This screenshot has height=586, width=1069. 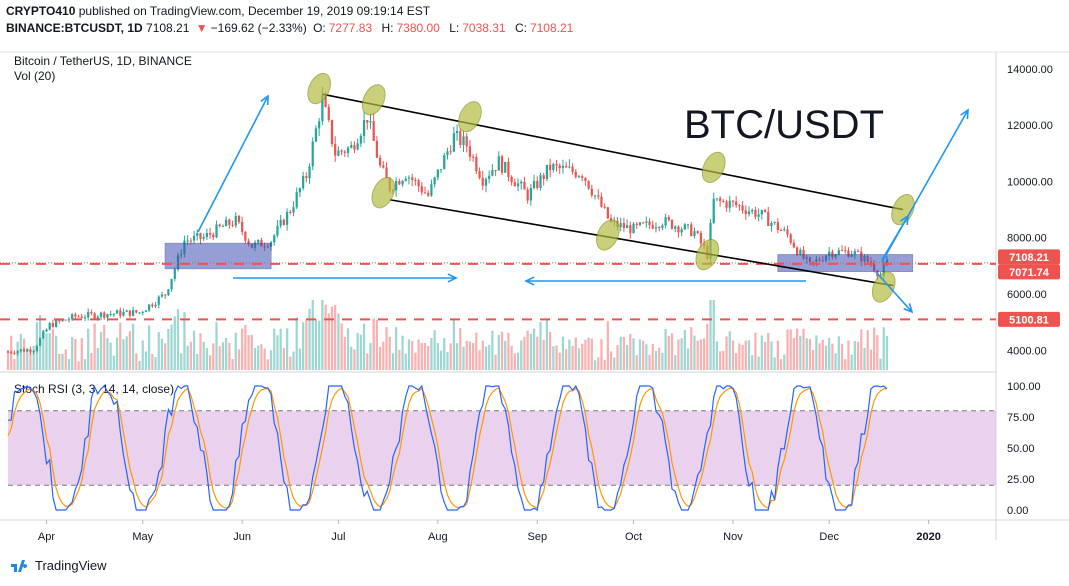 What do you see at coordinates (71, 565) in the screenshot?
I see `footer-brand: TradingView` at bounding box center [71, 565].